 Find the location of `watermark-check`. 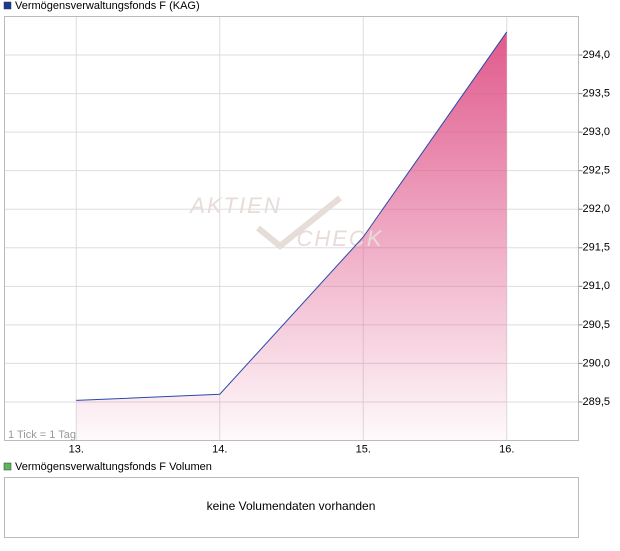

watermark-check is located at coordinates (299, 222).